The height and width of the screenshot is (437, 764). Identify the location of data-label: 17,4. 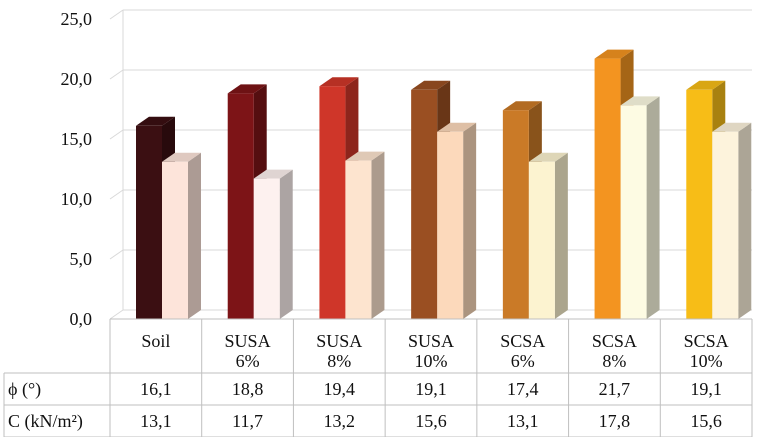
(523, 389).